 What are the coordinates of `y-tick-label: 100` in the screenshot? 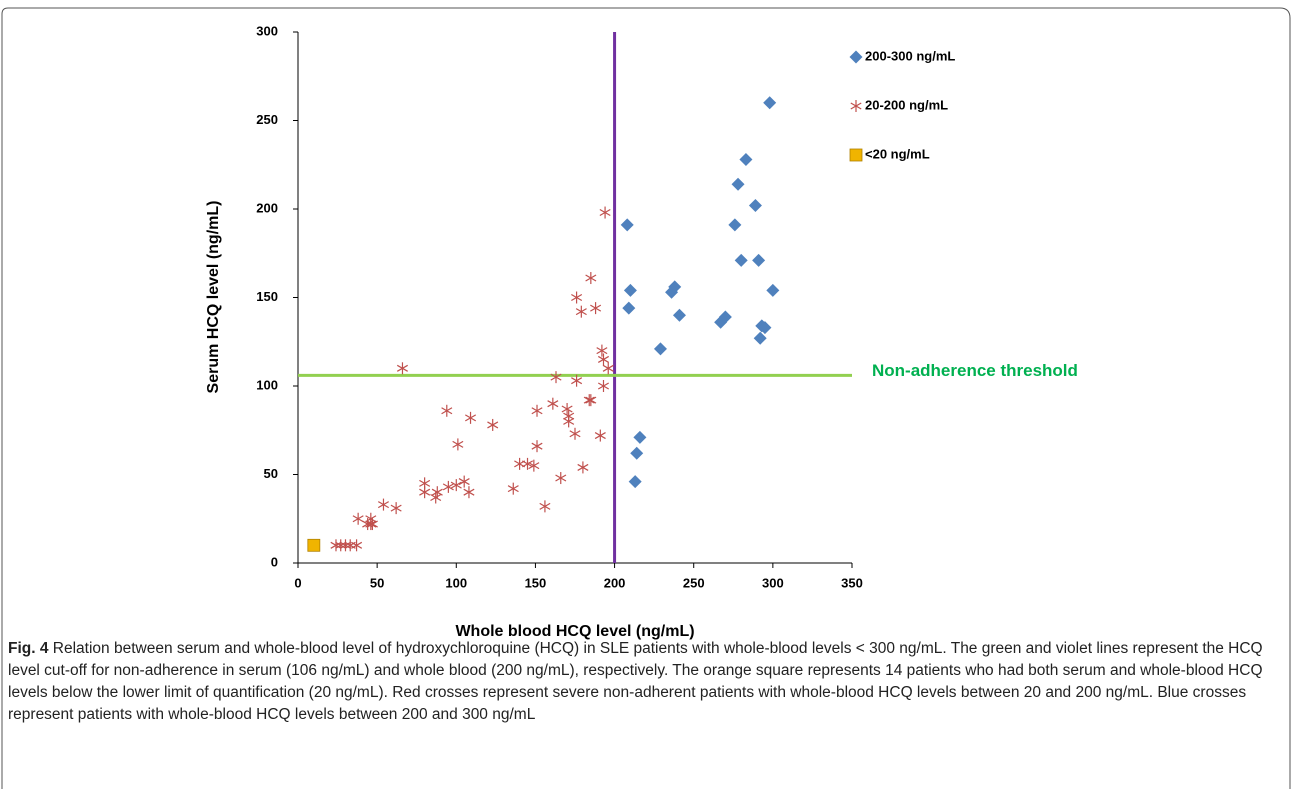 It's located at (267, 384).